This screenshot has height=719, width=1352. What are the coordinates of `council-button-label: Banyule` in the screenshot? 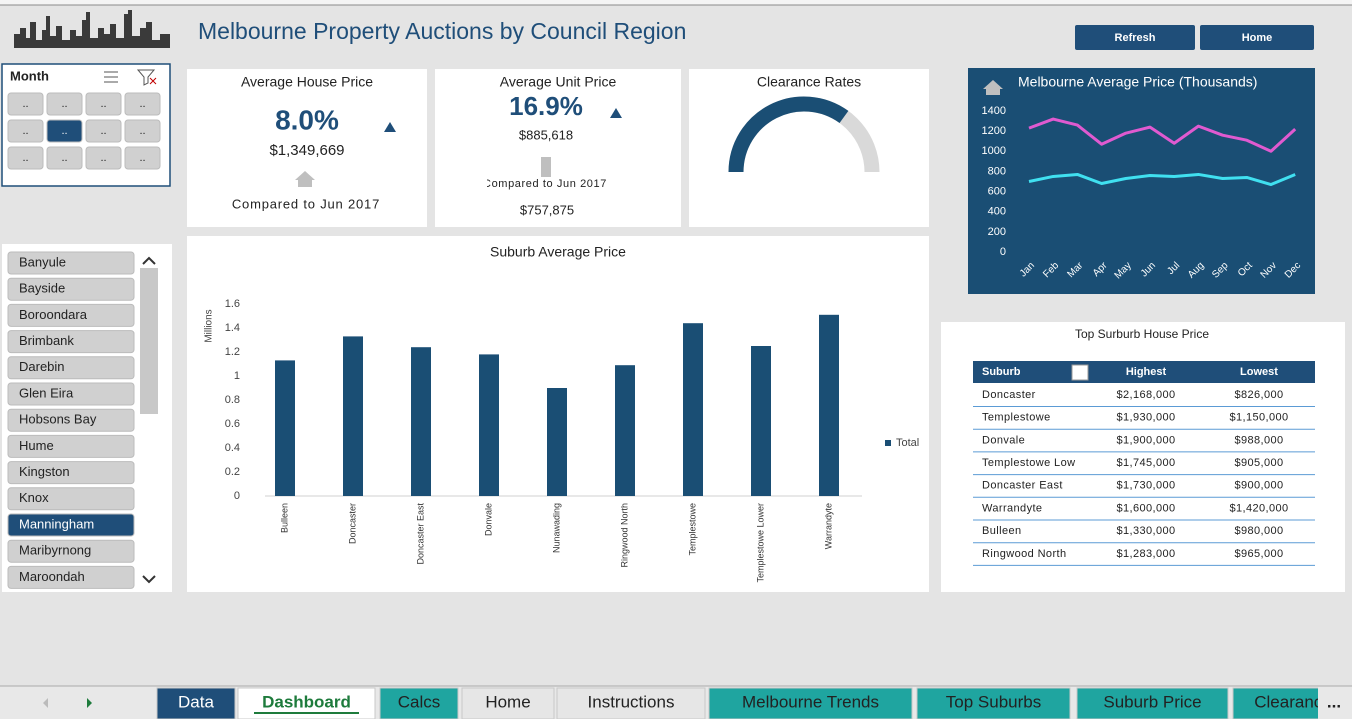 It's located at (42, 261).